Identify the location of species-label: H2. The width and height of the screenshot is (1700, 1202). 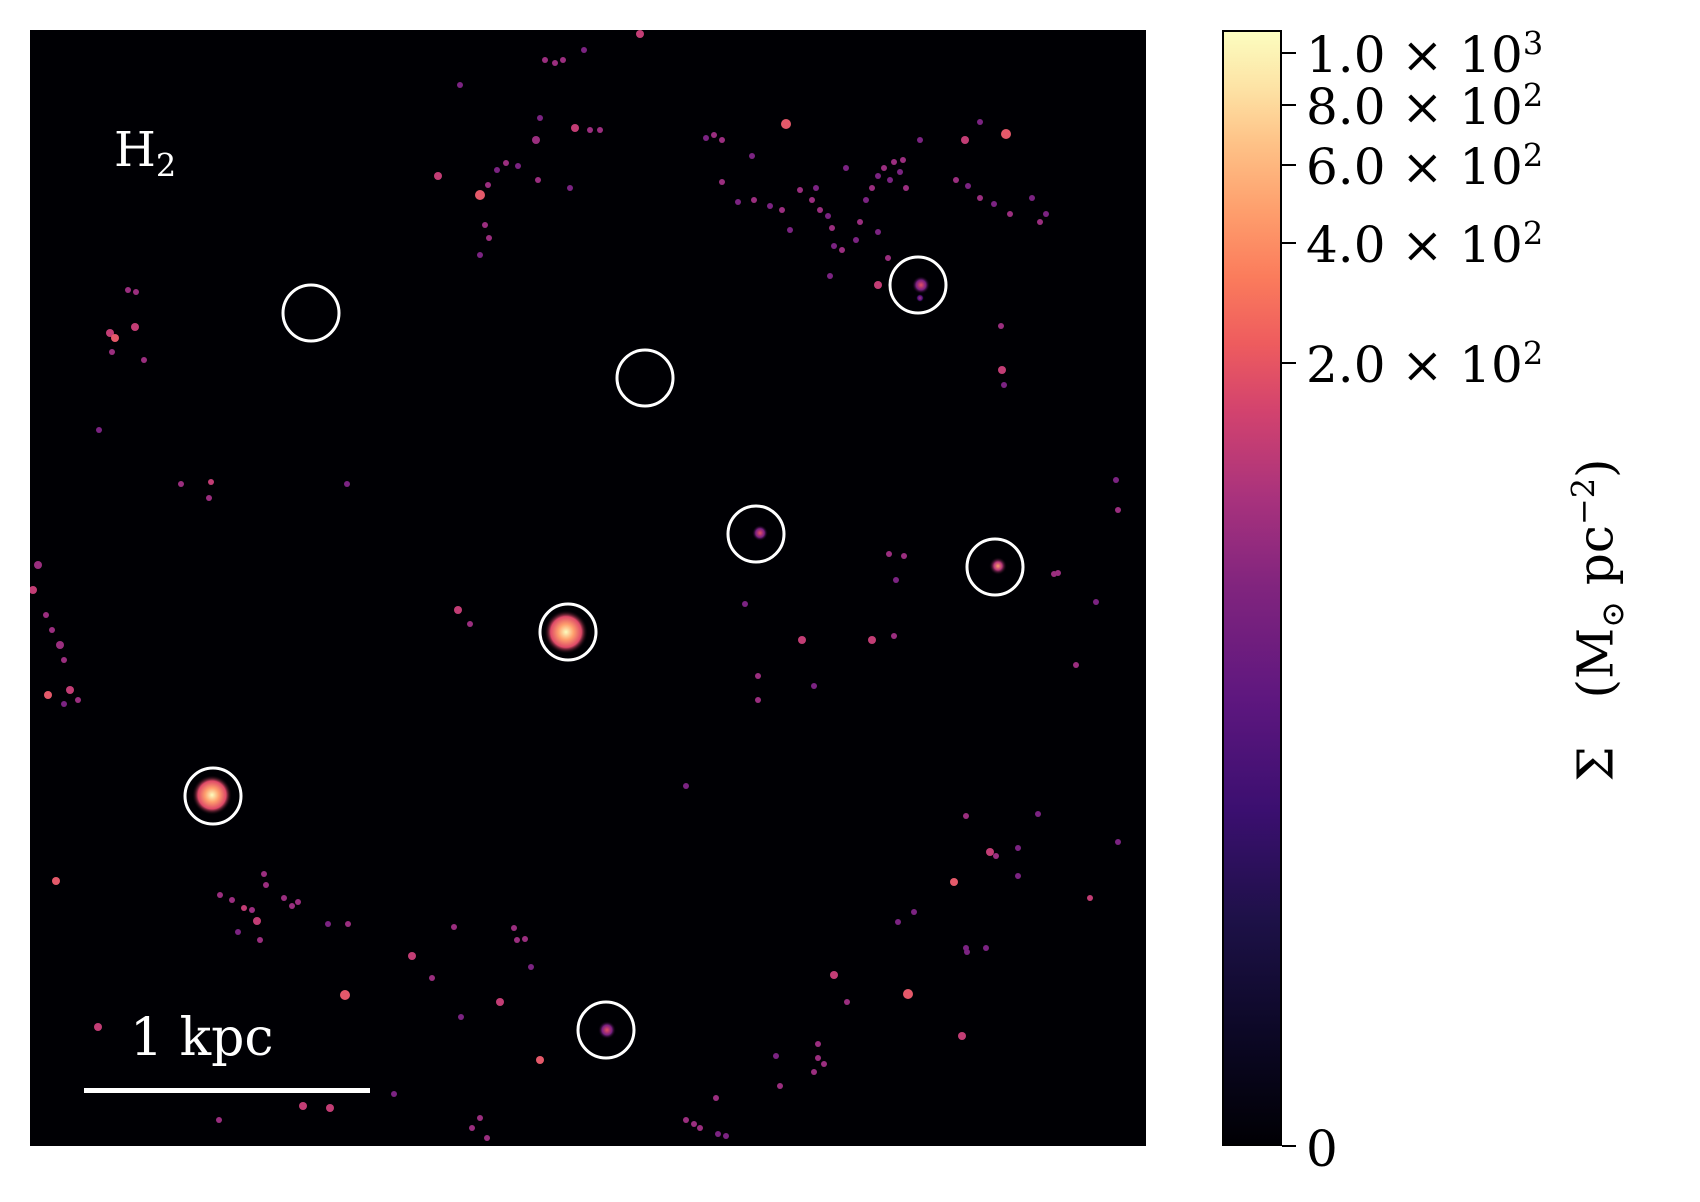
(145, 153).